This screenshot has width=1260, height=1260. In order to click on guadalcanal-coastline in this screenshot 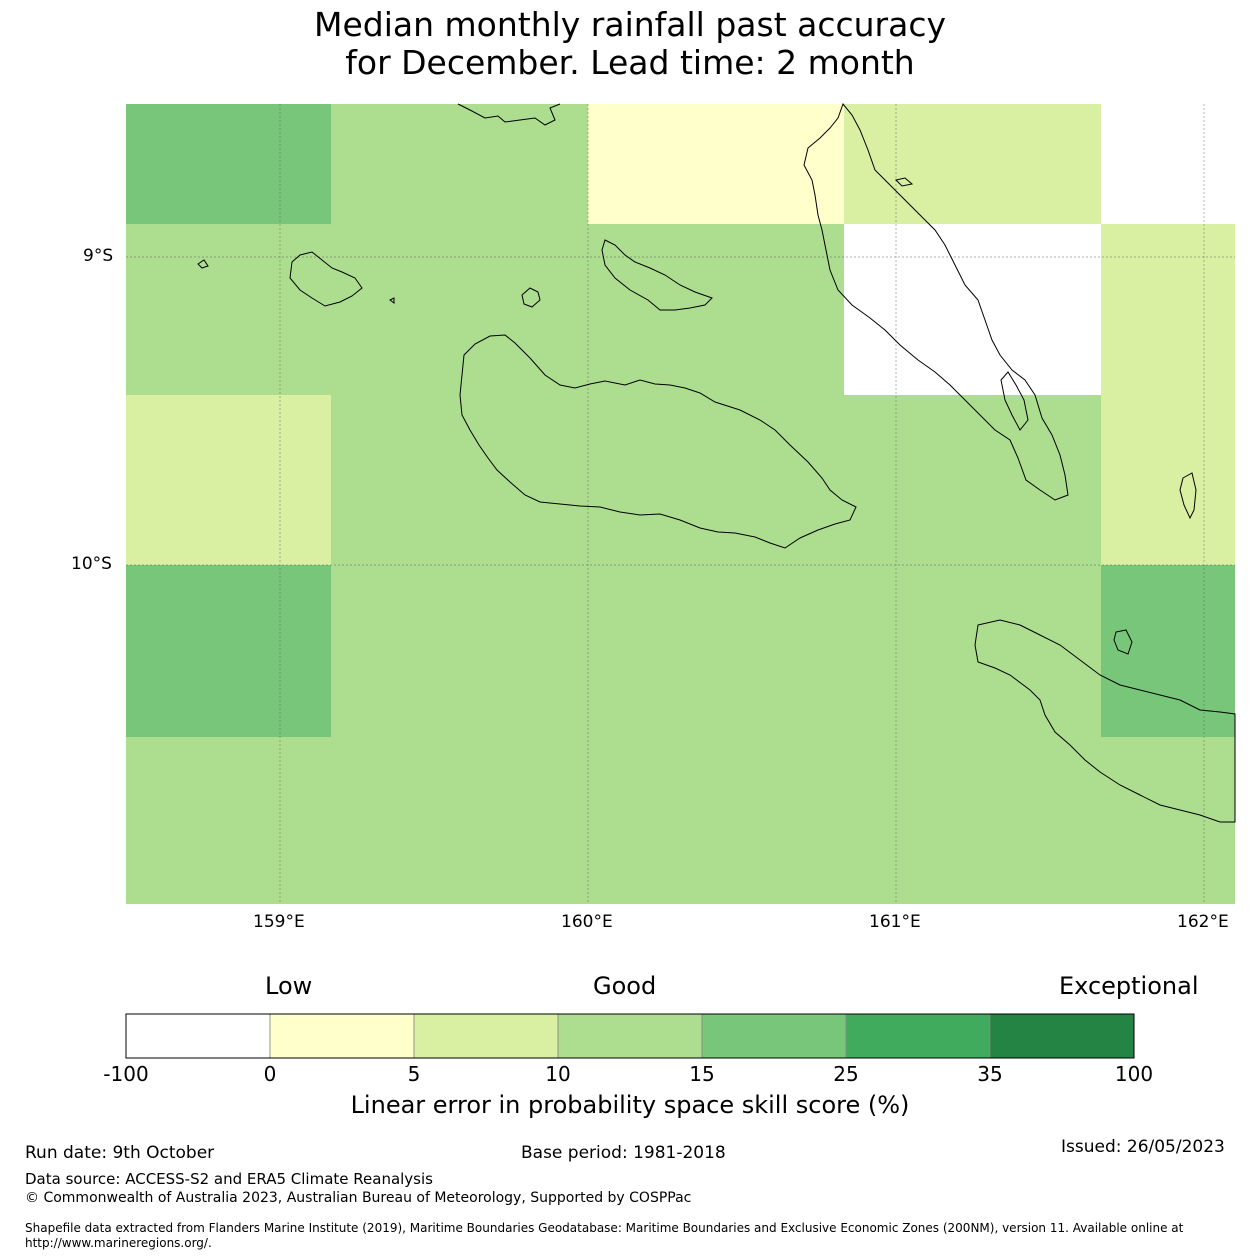, I will do `click(658, 441)`.